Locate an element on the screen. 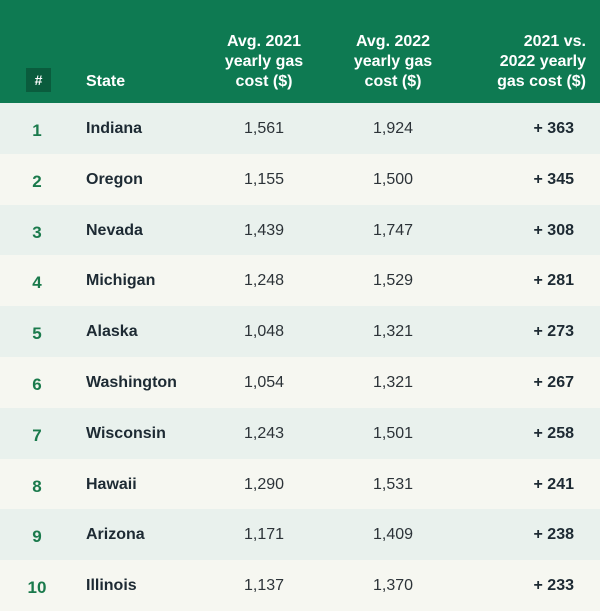 The image size is (600, 613). cost-2022: 1,924 is located at coordinates (393, 128).